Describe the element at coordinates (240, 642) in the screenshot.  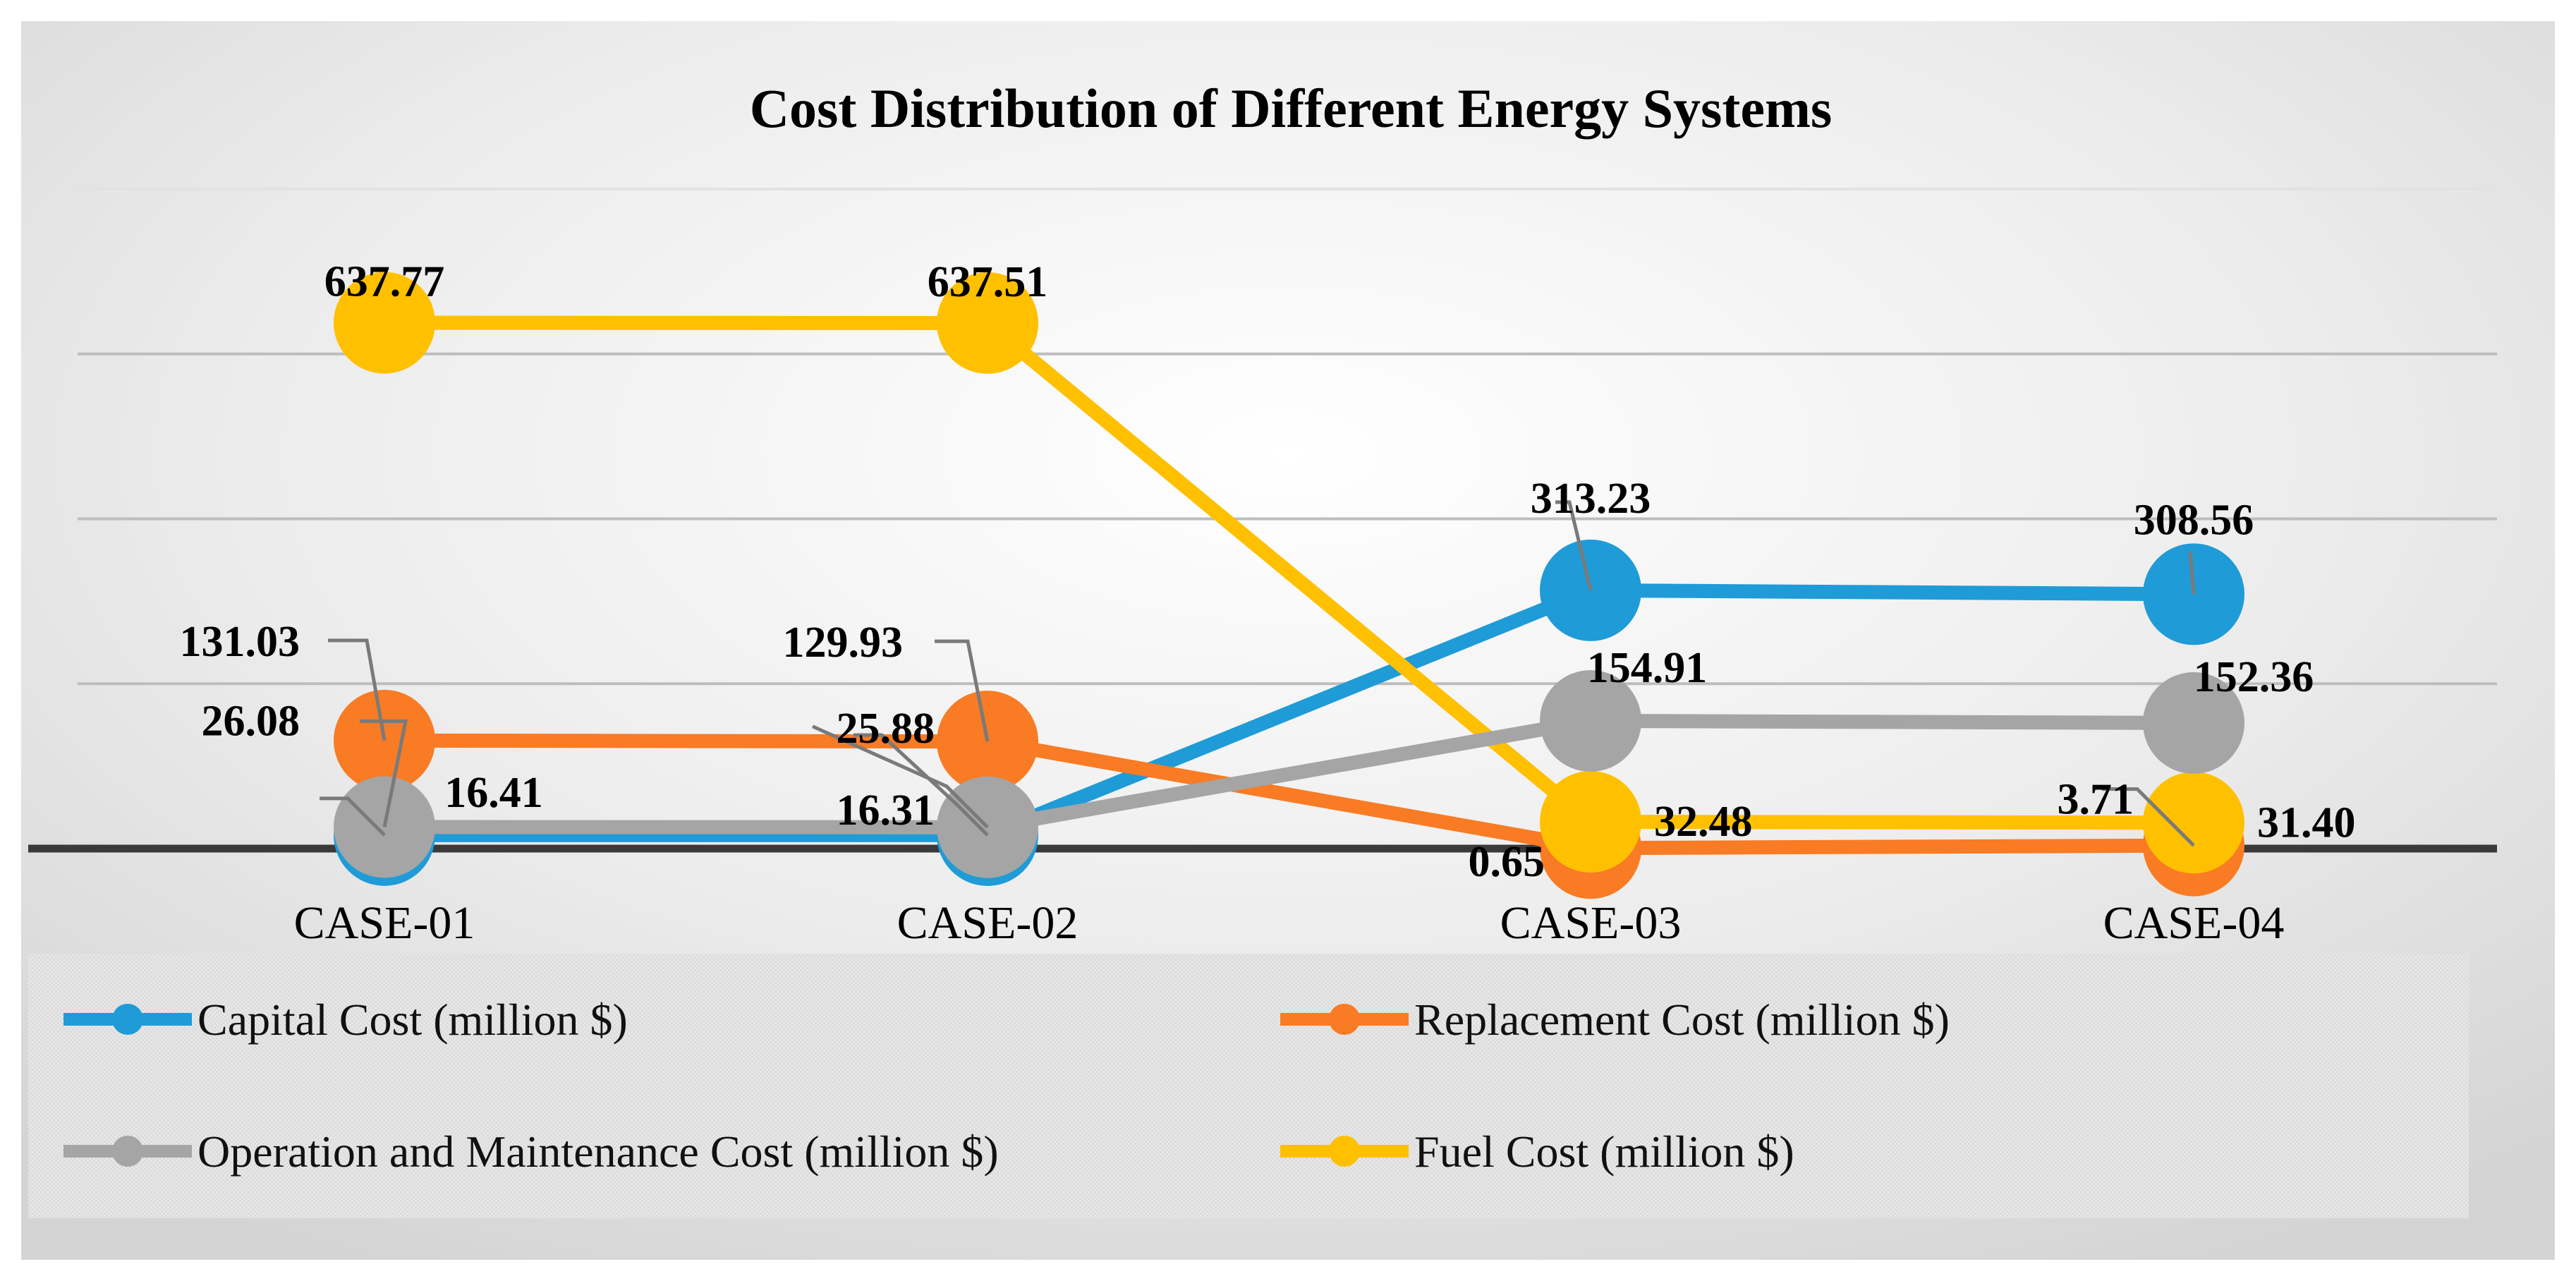
I see `data-label: 131.03` at that location.